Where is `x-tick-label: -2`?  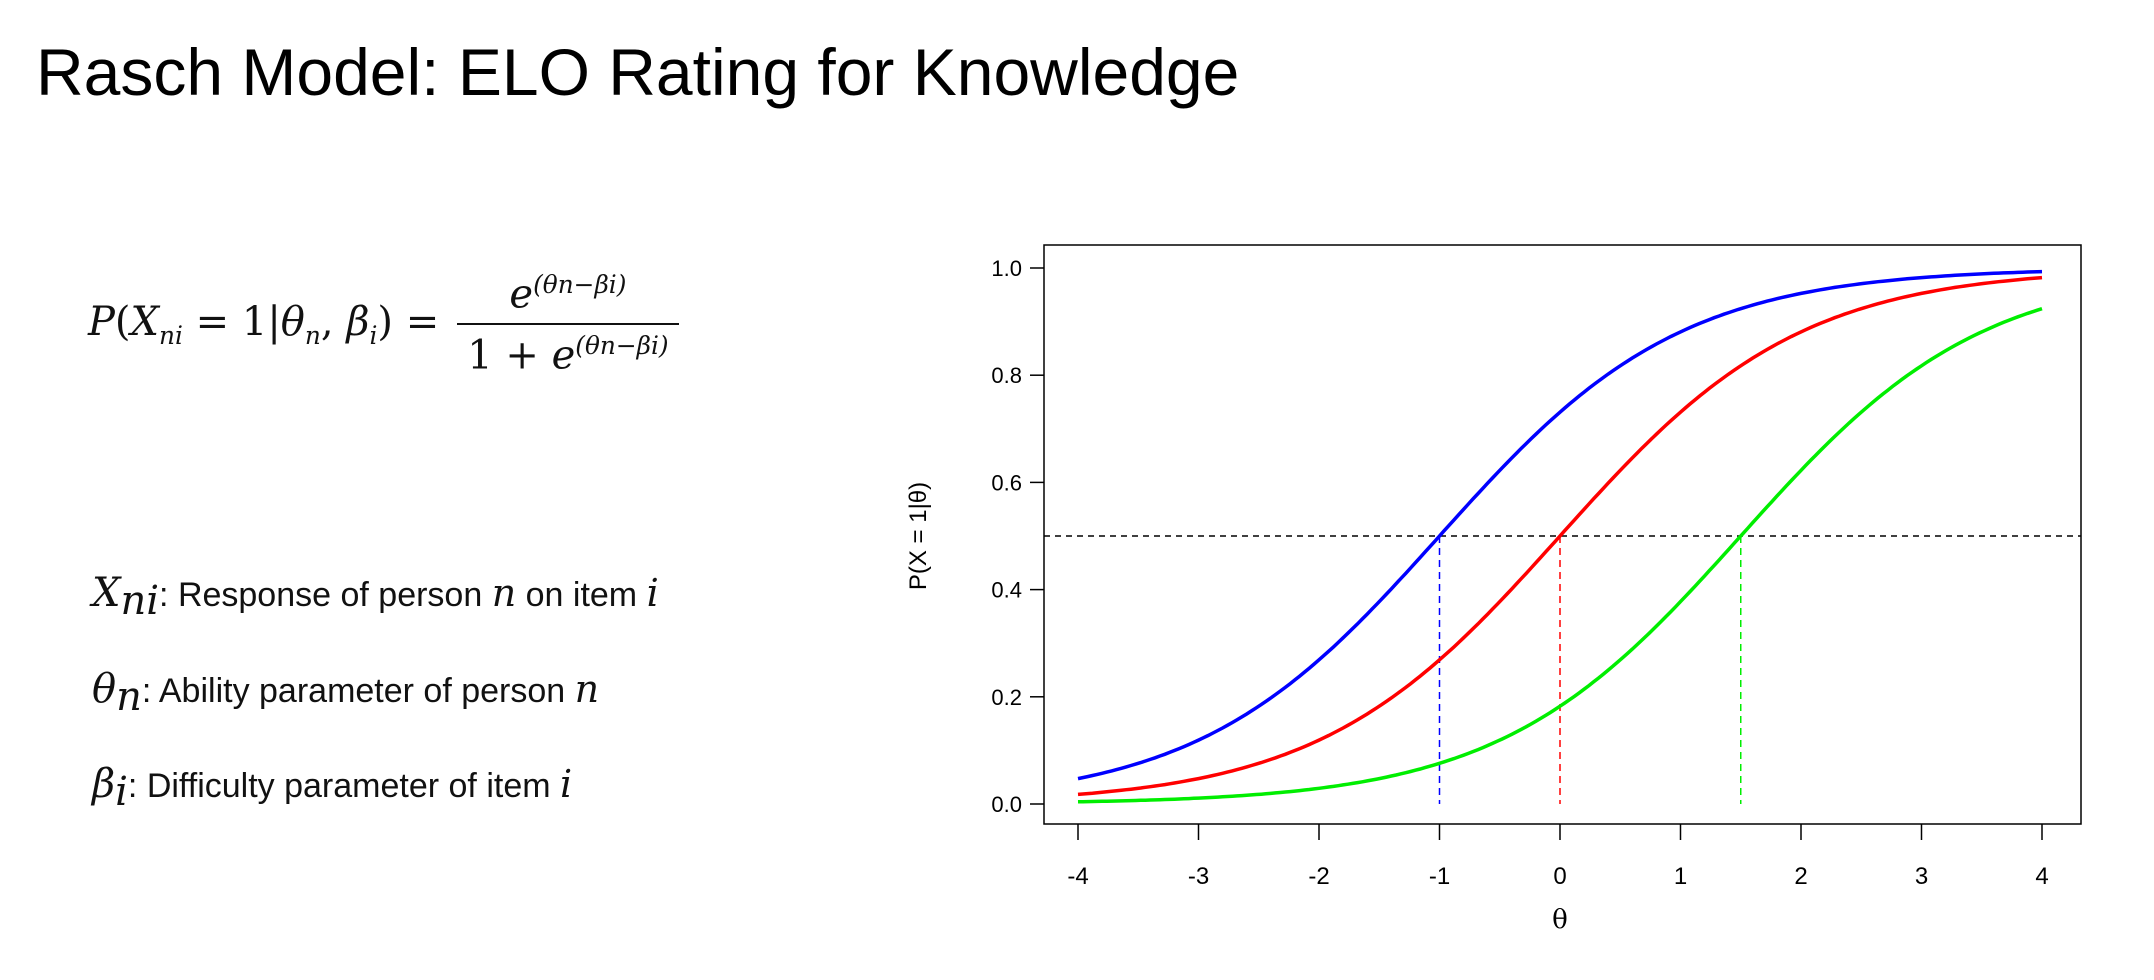 x-tick-label: -2 is located at coordinates (1318, 876).